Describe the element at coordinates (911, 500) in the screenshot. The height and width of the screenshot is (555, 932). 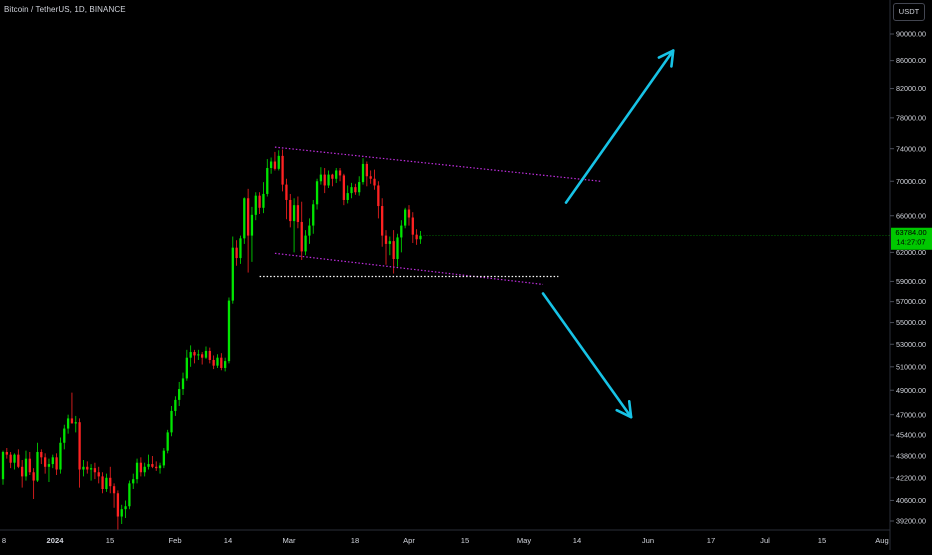
I see `y-axis-tick-label: 40600.00` at that location.